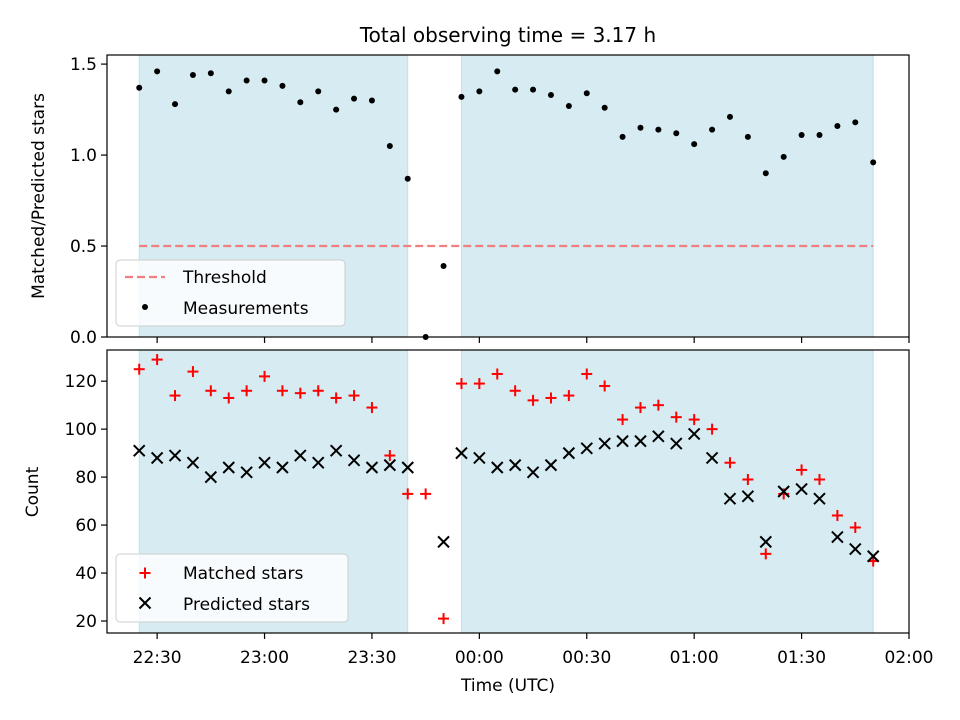 The width and height of the screenshot is (960, 720). What do you see at coordinates (506, 495) in the screenshot?
I see `predicted-stars-series` at bounding box center [506, 495].